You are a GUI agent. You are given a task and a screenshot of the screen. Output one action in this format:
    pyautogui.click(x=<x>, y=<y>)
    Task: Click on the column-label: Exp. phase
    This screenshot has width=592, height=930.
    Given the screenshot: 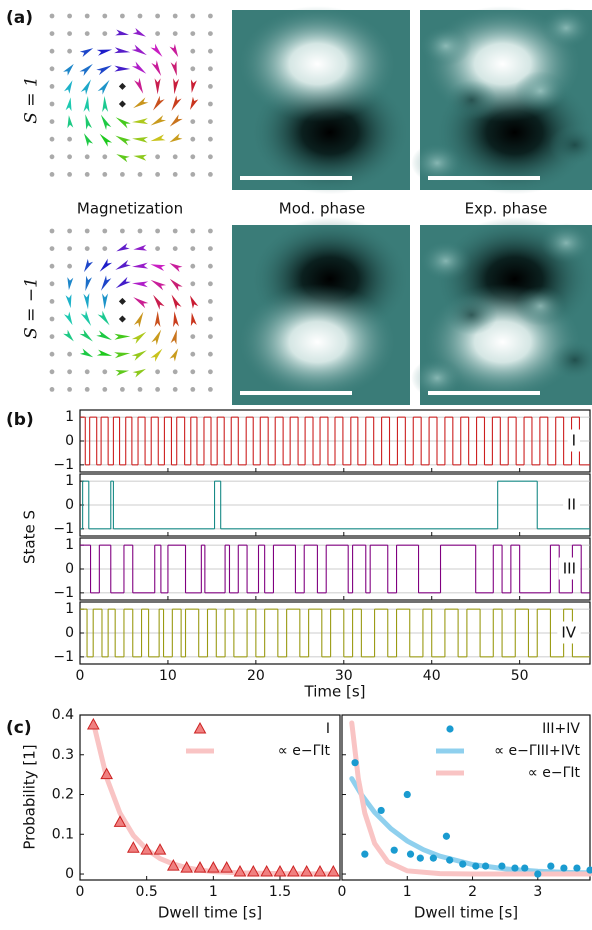 What is the action you would take?
    pyautogui.click(x=506, y=209)
    